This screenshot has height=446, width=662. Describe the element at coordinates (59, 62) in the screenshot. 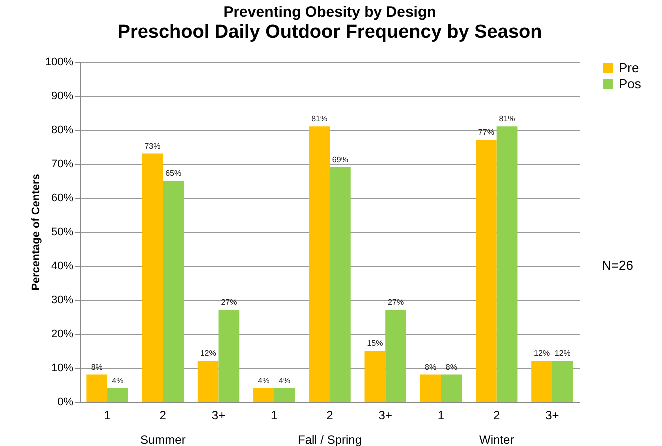

I see `y-tick-label: 100%` at that location.